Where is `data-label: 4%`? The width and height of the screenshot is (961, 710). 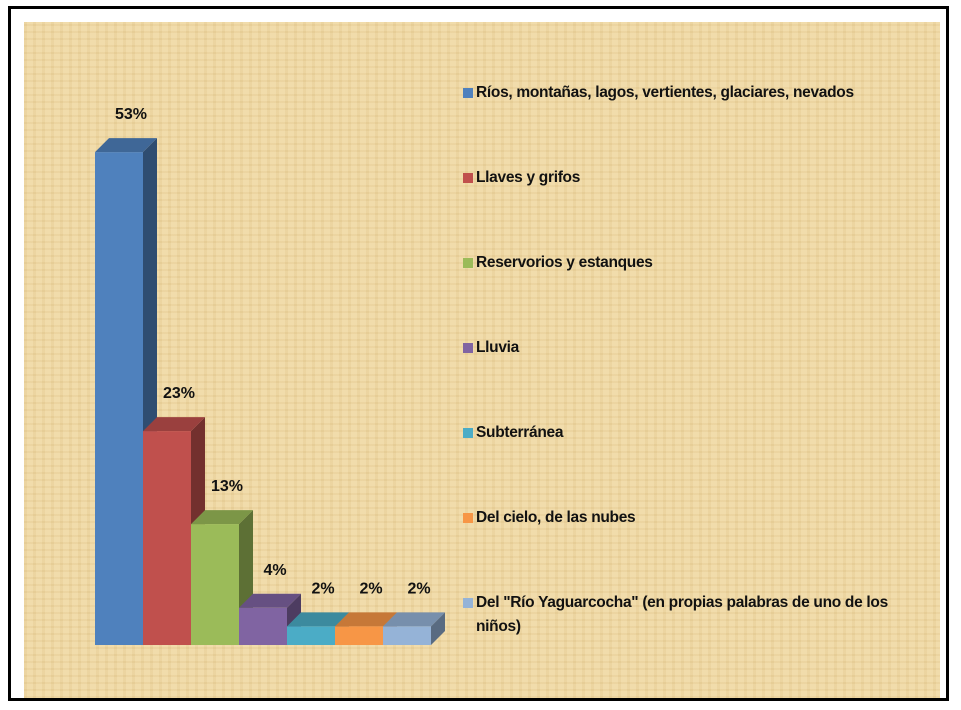
data-label: 4% is located at coordinates (274, 570).